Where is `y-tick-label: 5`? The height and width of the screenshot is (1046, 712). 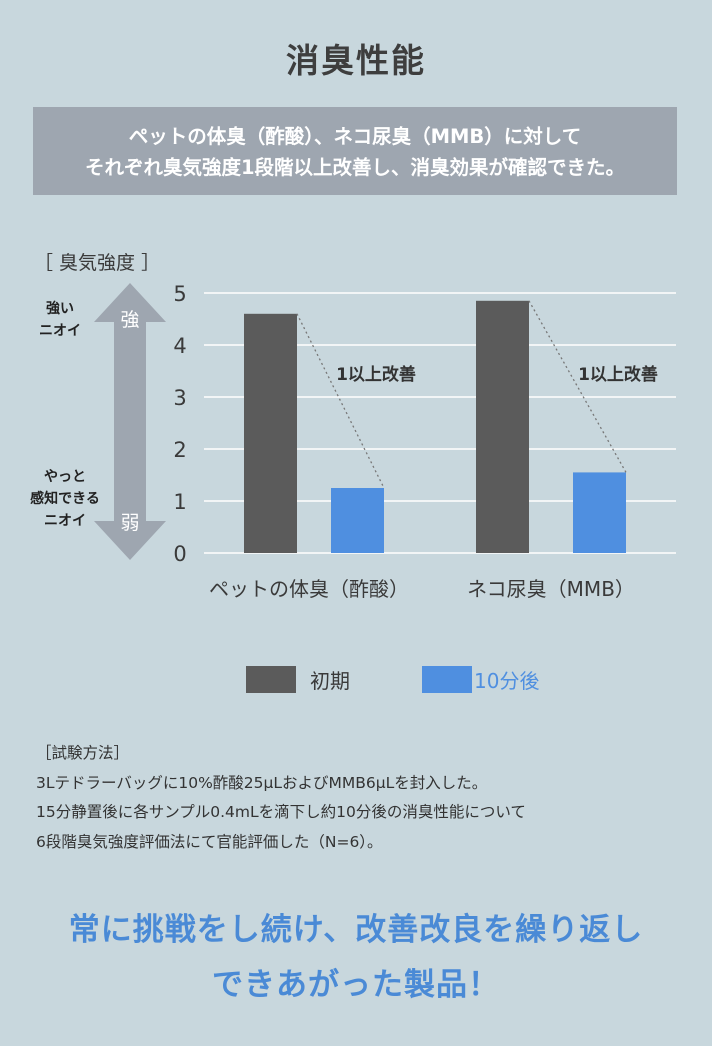 y-tick-label: 5 is located at coordinates (179, 294).